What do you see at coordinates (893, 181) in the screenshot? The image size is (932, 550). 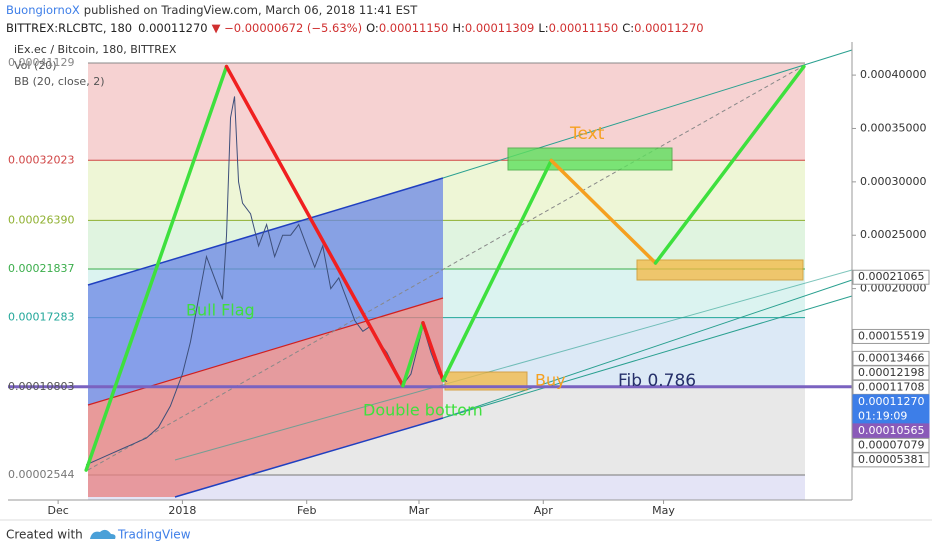 I see `y-tick-label: 0.00030000` at bounding box center [893, 181].